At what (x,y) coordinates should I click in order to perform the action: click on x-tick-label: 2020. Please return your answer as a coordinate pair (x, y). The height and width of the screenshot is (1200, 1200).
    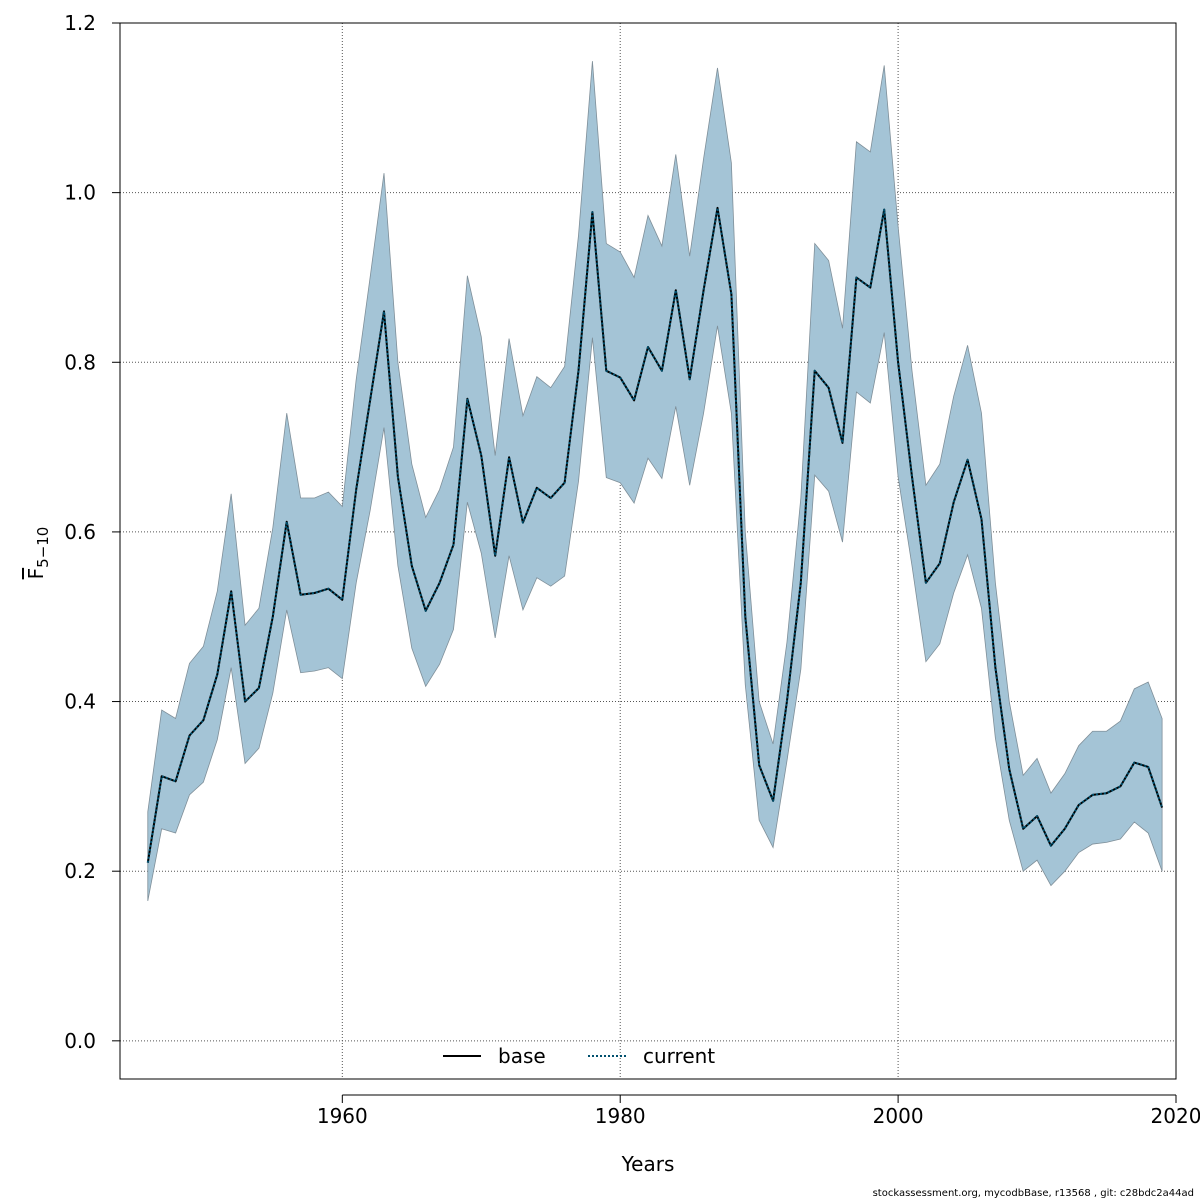
    Looking at the image, I should click on (1175, 1116).